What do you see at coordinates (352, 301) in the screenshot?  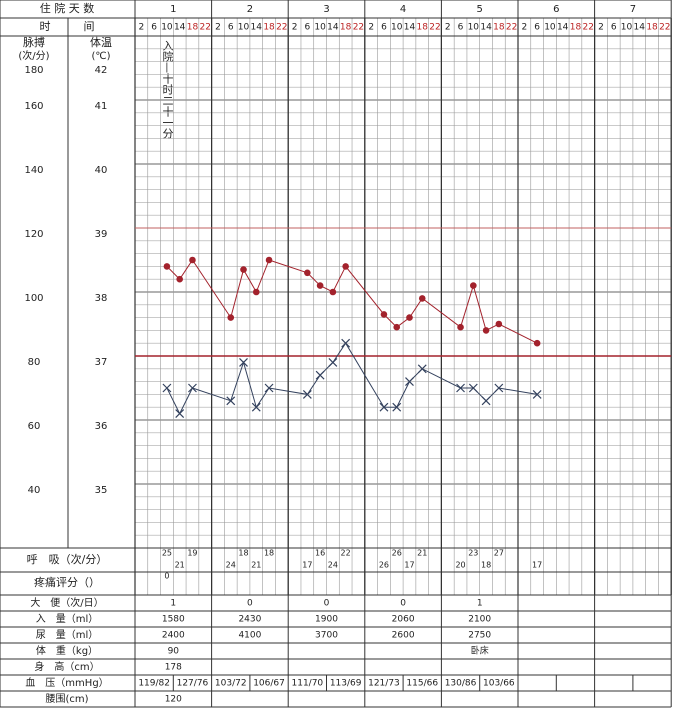 I see `series-line` at bounding box center [352, 301].